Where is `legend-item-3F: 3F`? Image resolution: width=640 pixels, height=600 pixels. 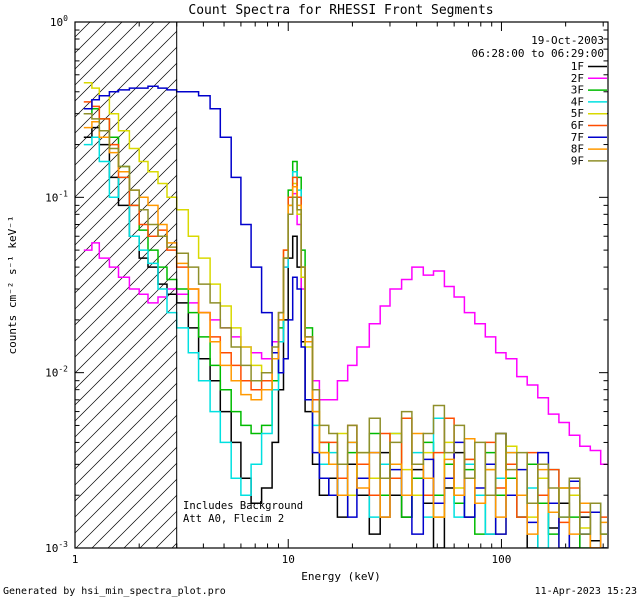 legend-item-3F: 3F is located at coordinates (589, 90).